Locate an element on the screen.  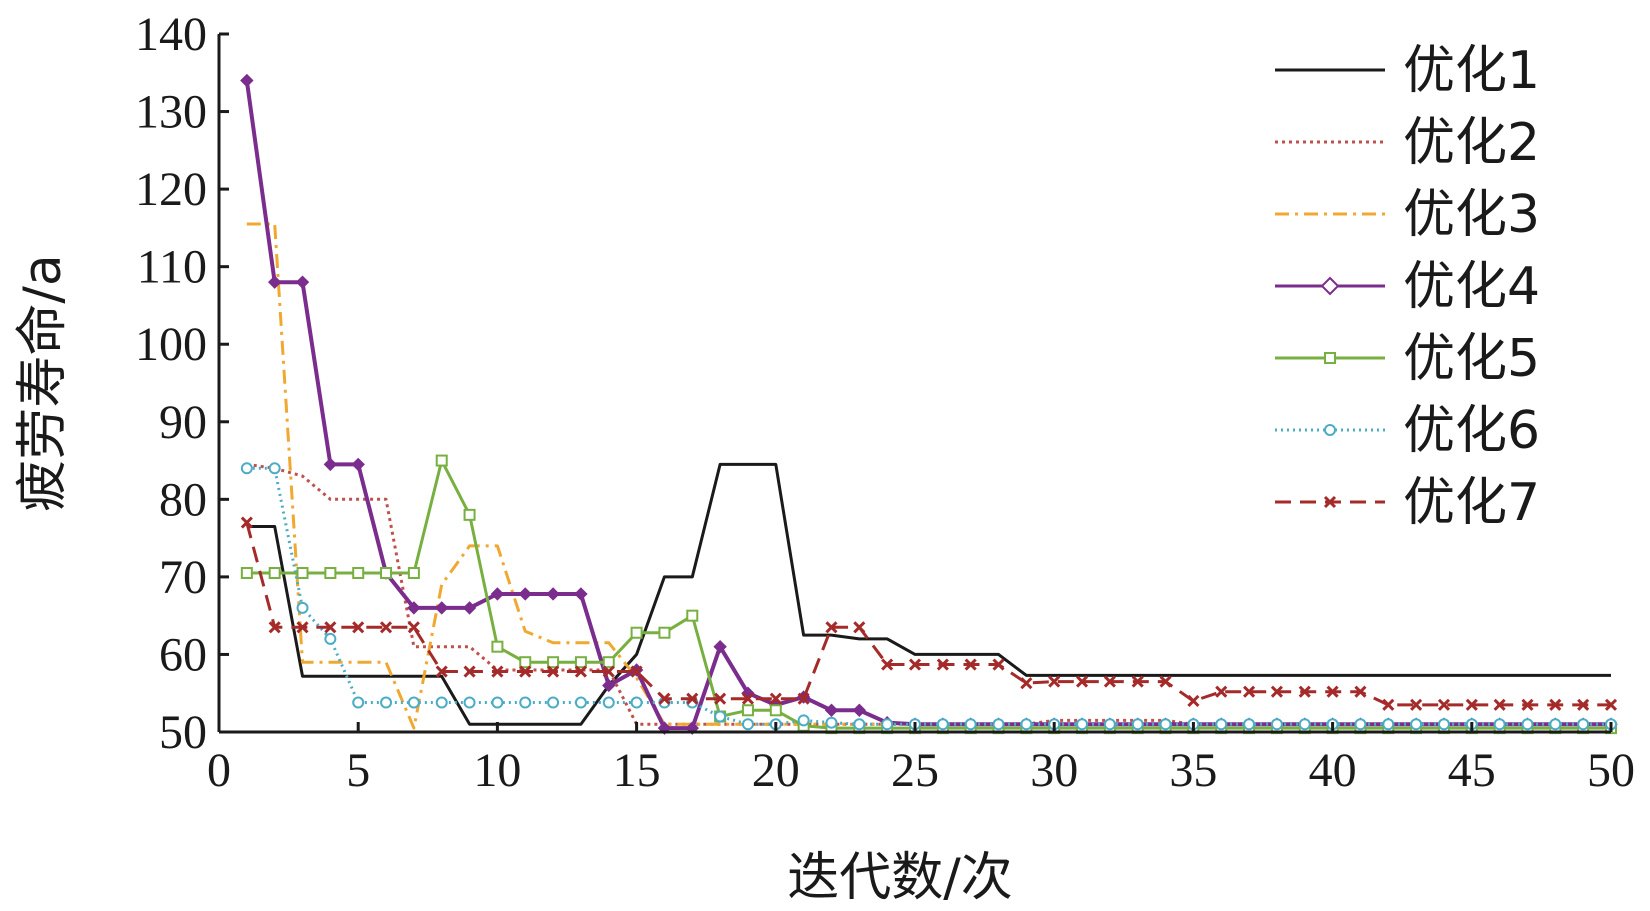
y-tick-label: 70 is located at coordinates (183, 577).